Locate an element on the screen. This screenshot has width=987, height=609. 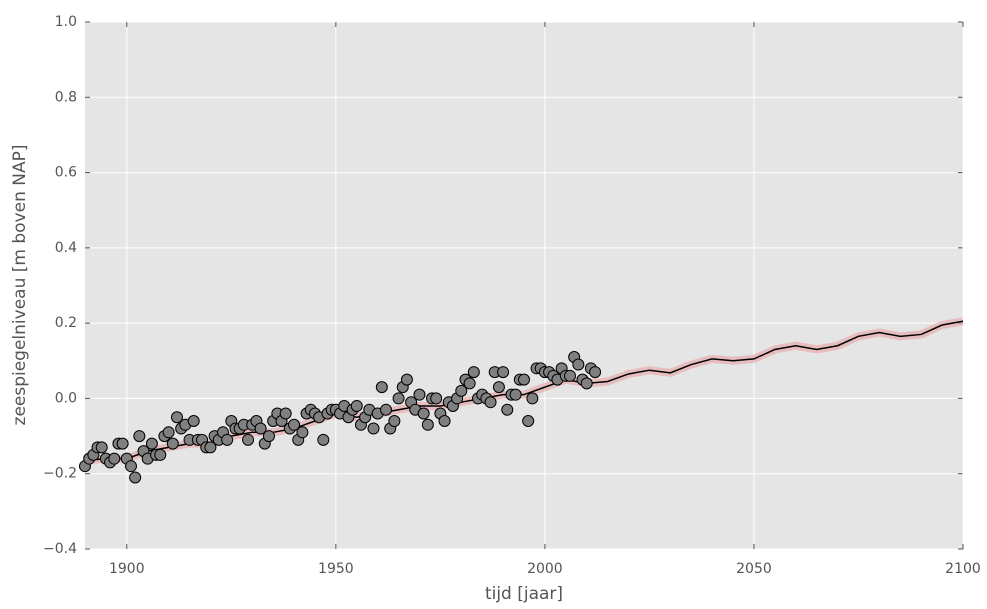
y-tick-label: 0.8 is located at coordinates (66, 97).